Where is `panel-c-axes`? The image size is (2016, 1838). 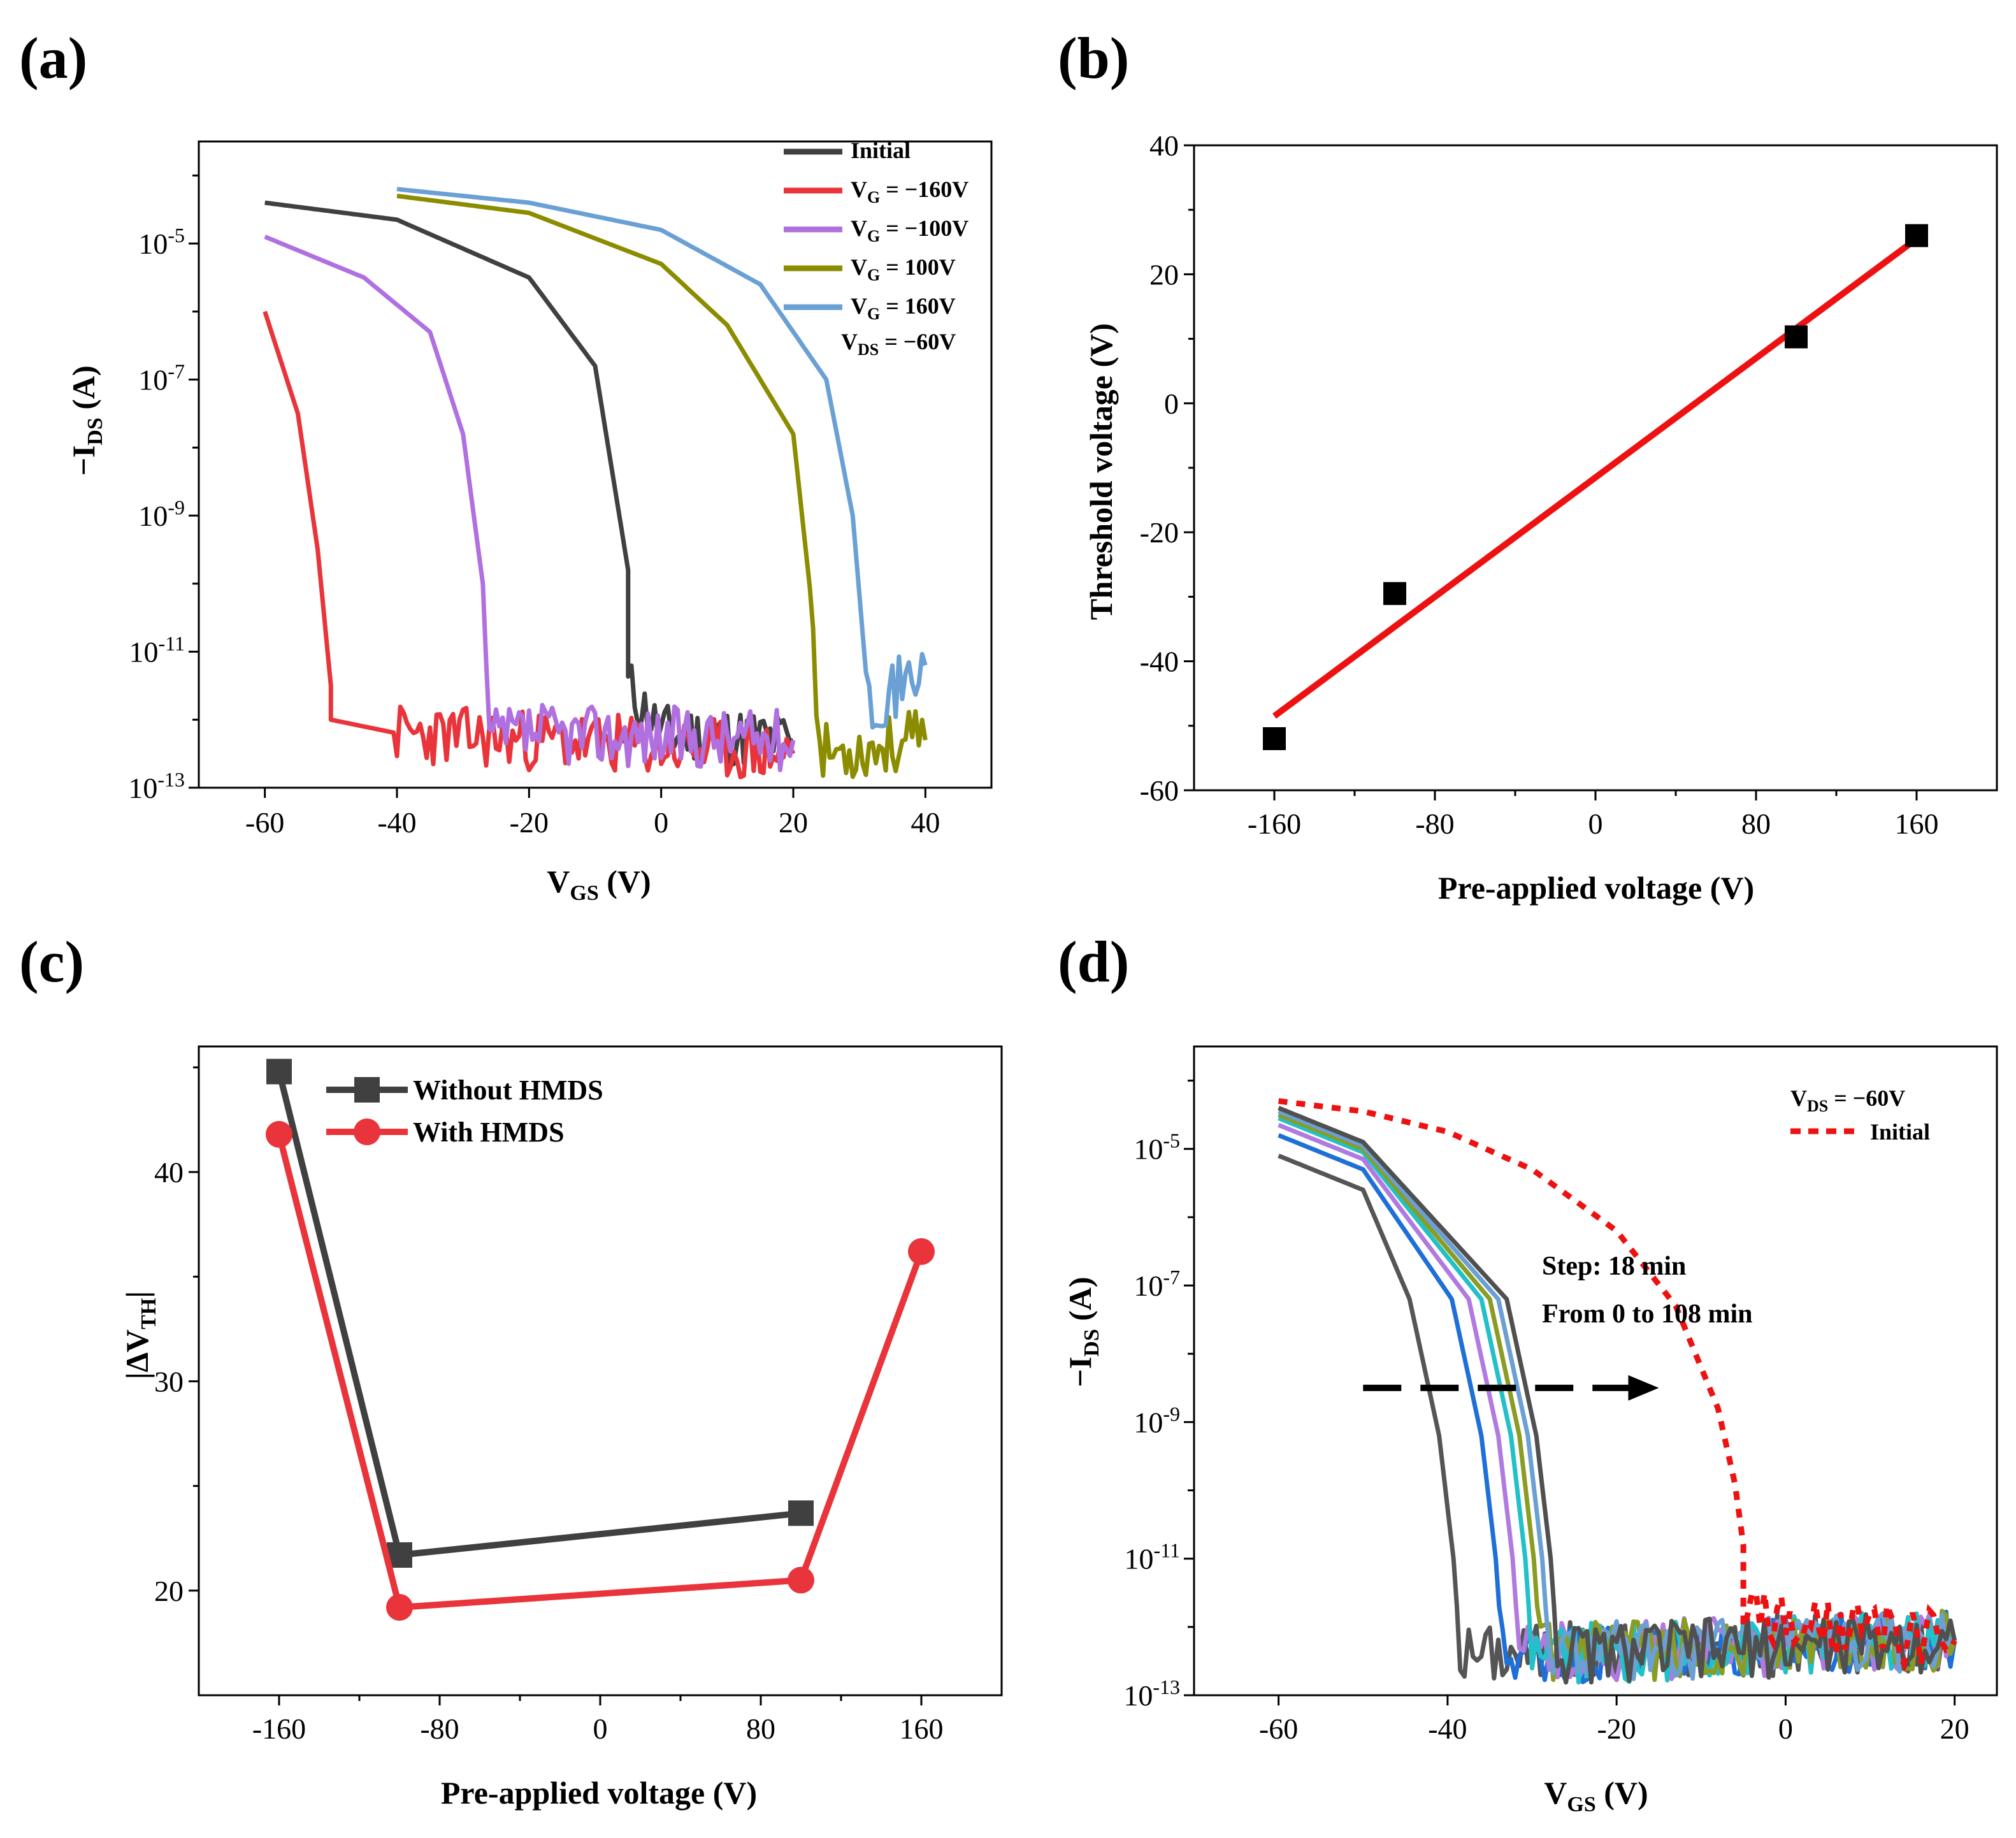 panel-c-axes is located at coordinates (600, 1371).